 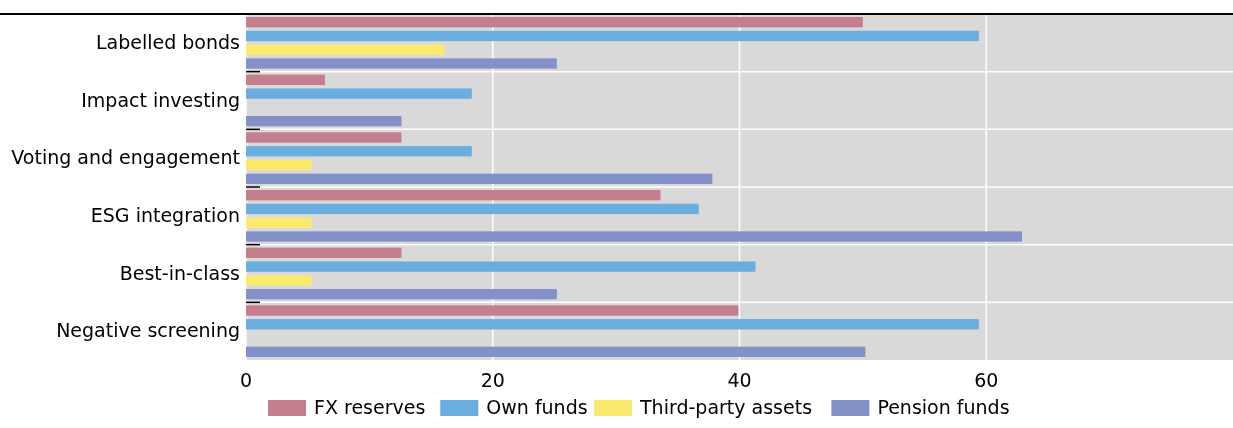 I want to click on y-tick-label: Negative screening, so click(x=148, y=330).